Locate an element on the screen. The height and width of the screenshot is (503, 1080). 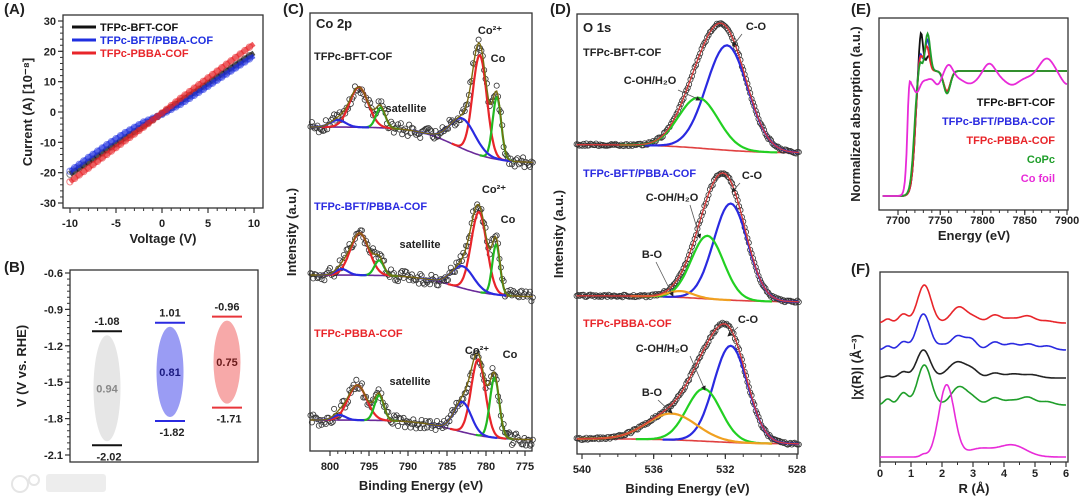
x-tick-label: 540 is located at coordinates (582, 470).